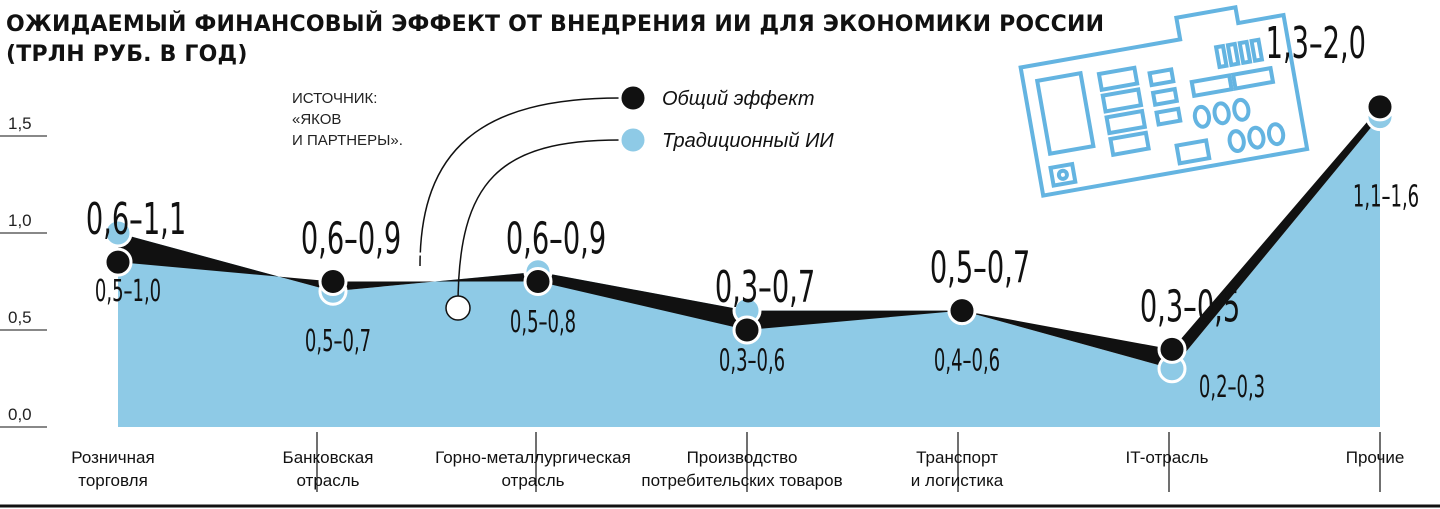 The height and width of the screenshot is (509, 1440). What do you see at coordinates (338, 340) in the screenshot?
I see `traditional-ai-value-label: 0,5–0,7` at bounding box center [338, 340].